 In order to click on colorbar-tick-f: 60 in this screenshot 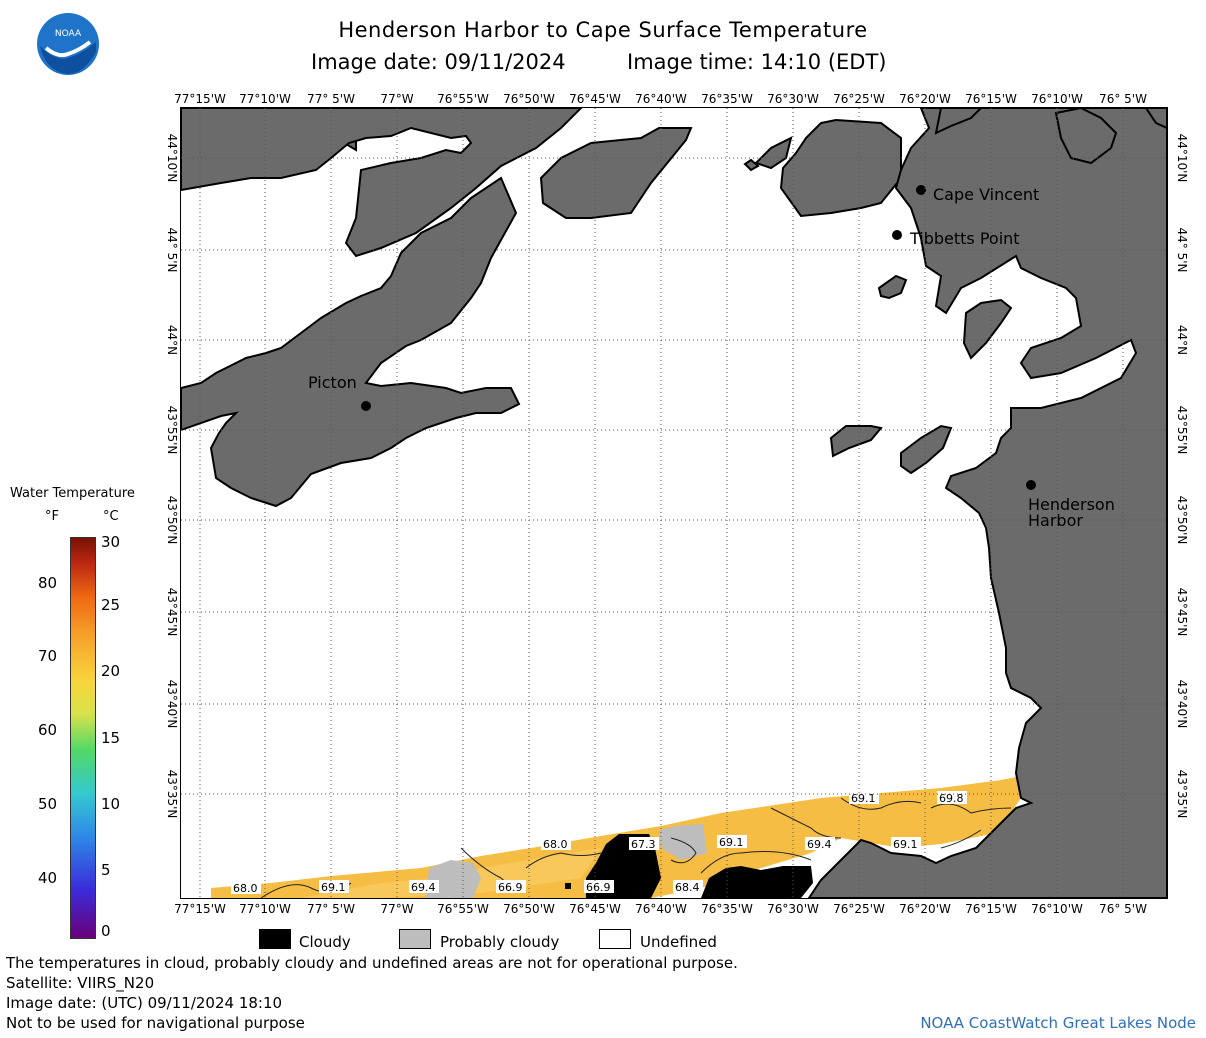, I will do `click(48, 730)`.